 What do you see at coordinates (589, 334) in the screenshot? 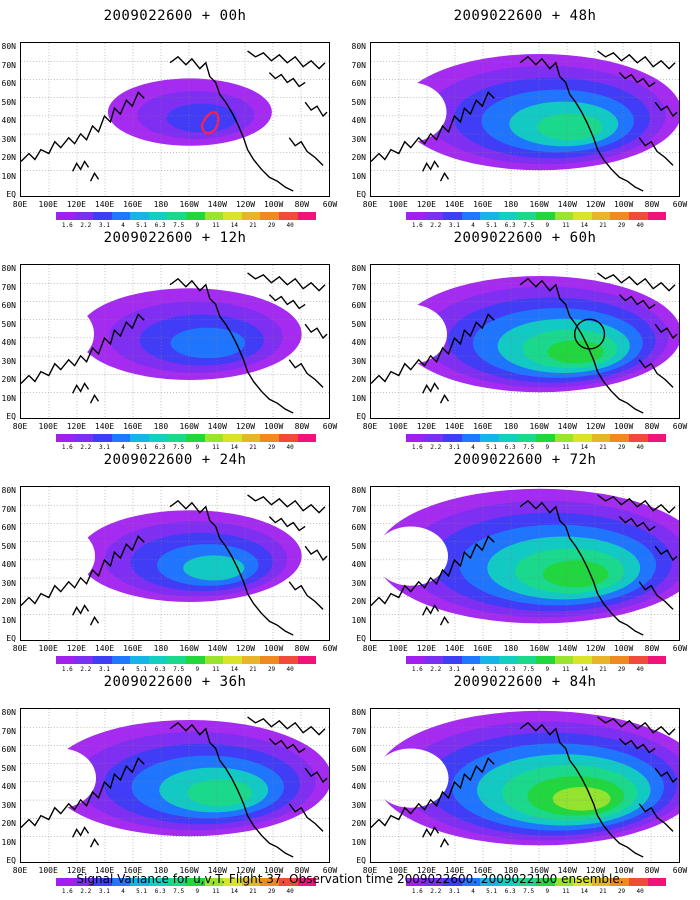
I see `target-circle` at bounding box center [589, 334].